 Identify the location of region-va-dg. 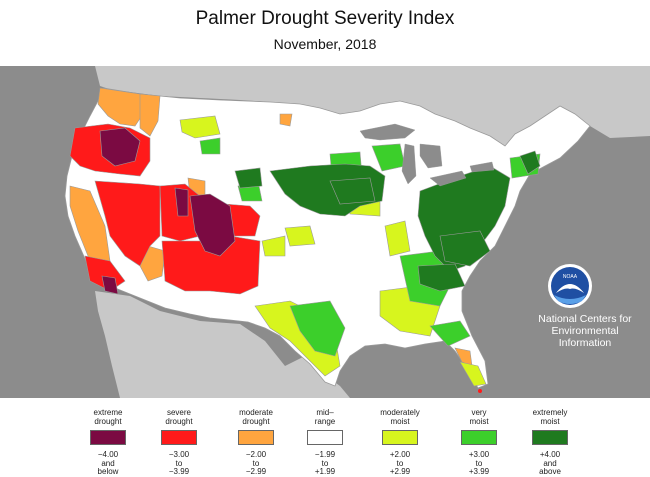
(465, 248).